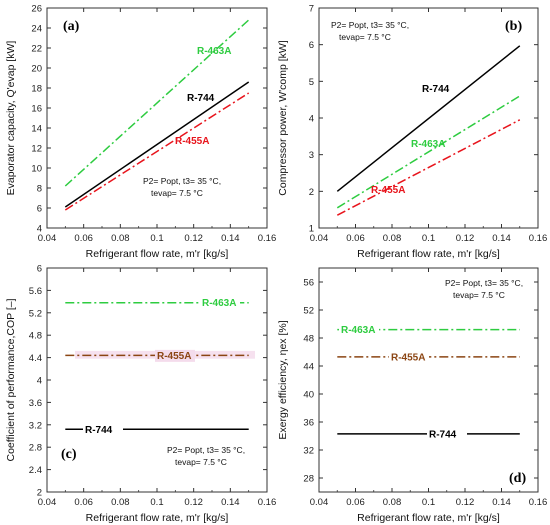 Image resolution: width=550 pixels, height=525 pixels. Describe the element at coordinates (35, 336) in the screenshot. I see `y-tick-label: 4.8` at that location.